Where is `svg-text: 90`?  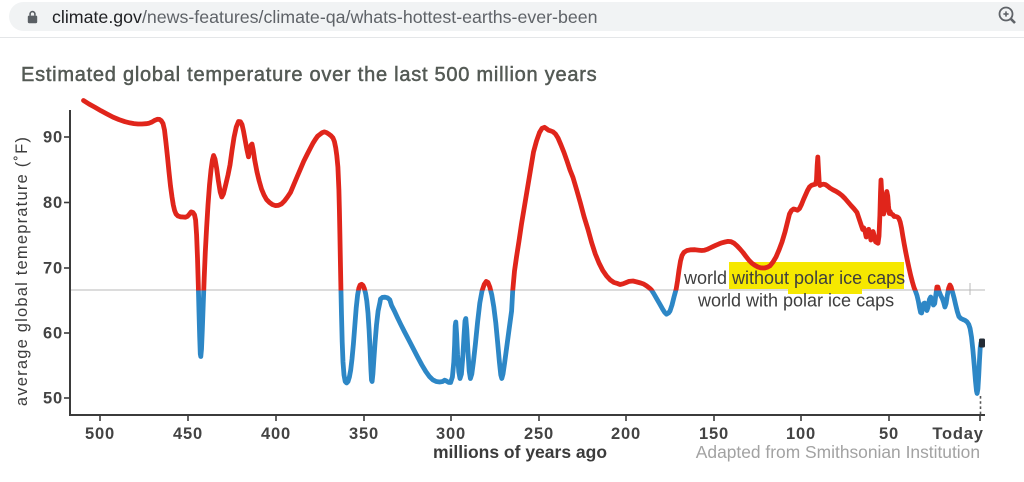 svg-text: 90 is located at coordinates (53, 138).